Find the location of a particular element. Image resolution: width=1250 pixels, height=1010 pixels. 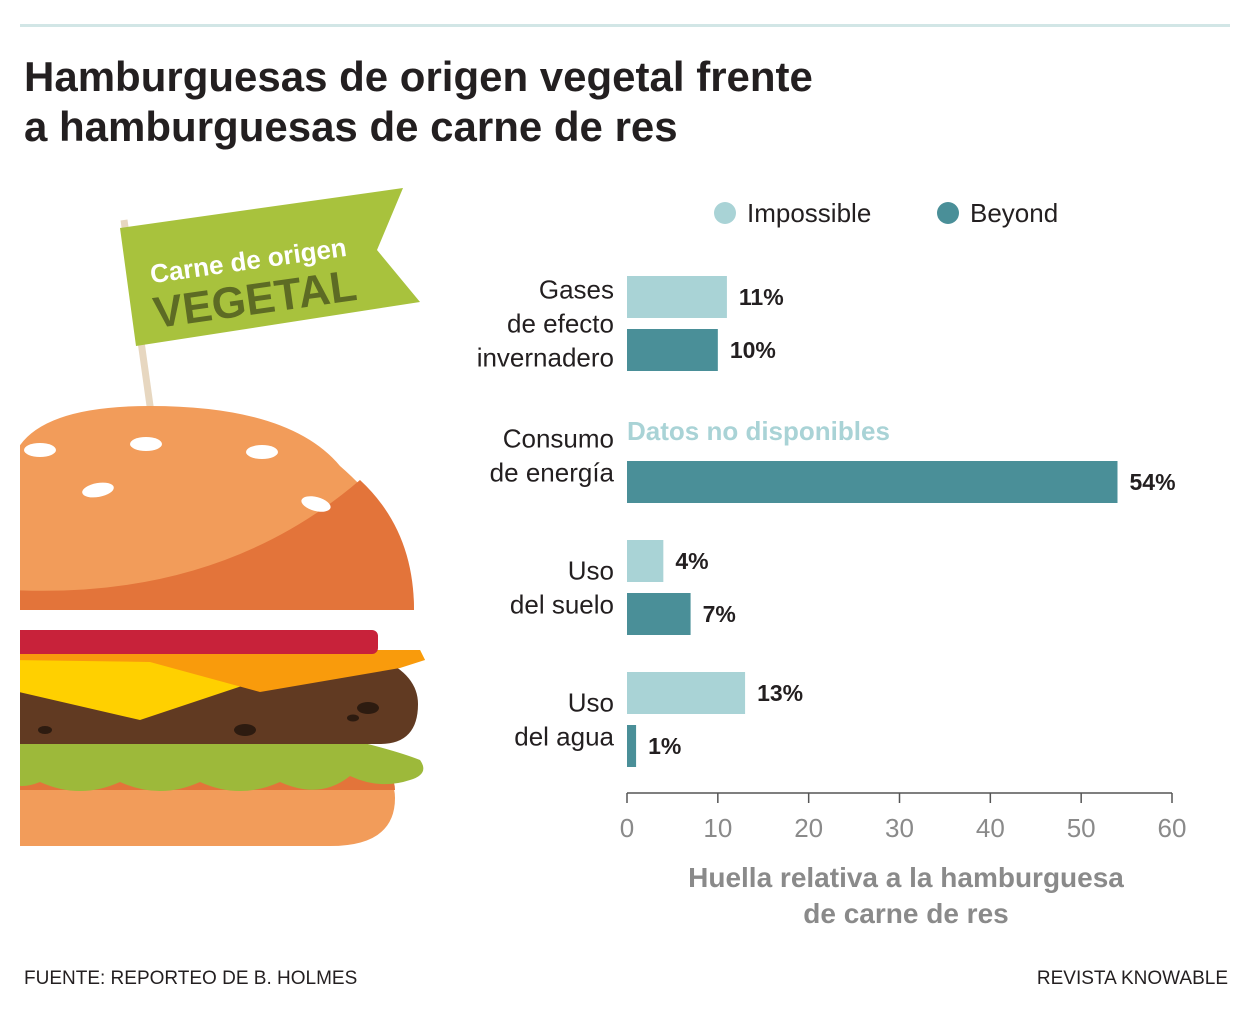

bar-value-label: 11% is located at coordinates (761, 297).